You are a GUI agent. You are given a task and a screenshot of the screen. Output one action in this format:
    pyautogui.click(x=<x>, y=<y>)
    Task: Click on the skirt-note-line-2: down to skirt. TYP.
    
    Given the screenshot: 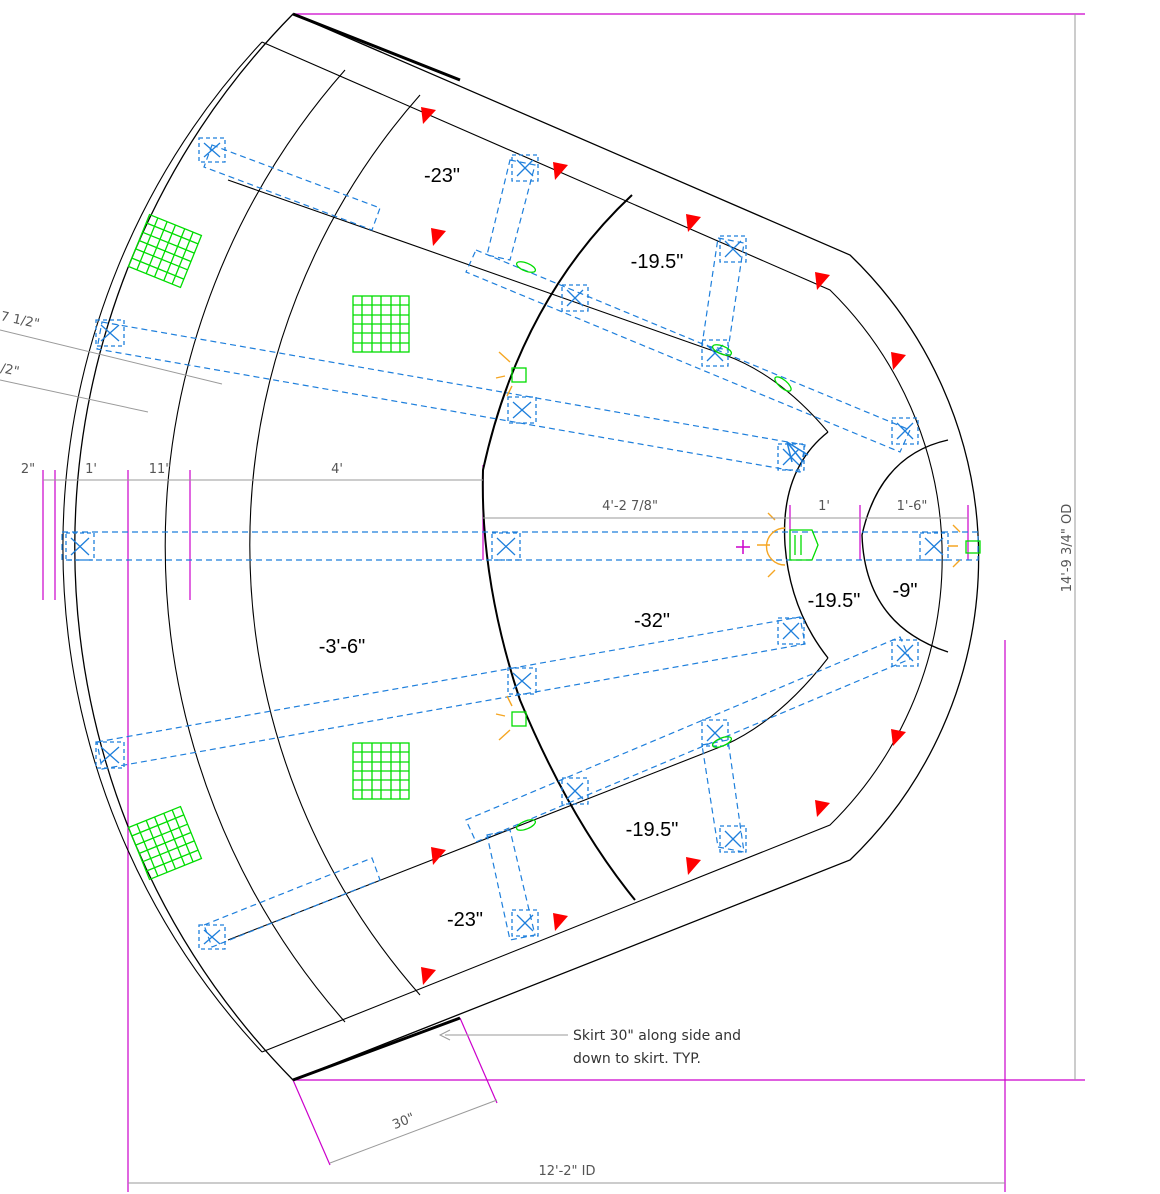 What is the action you would take?
    pyautogui.click(x=637, y=1059)
    